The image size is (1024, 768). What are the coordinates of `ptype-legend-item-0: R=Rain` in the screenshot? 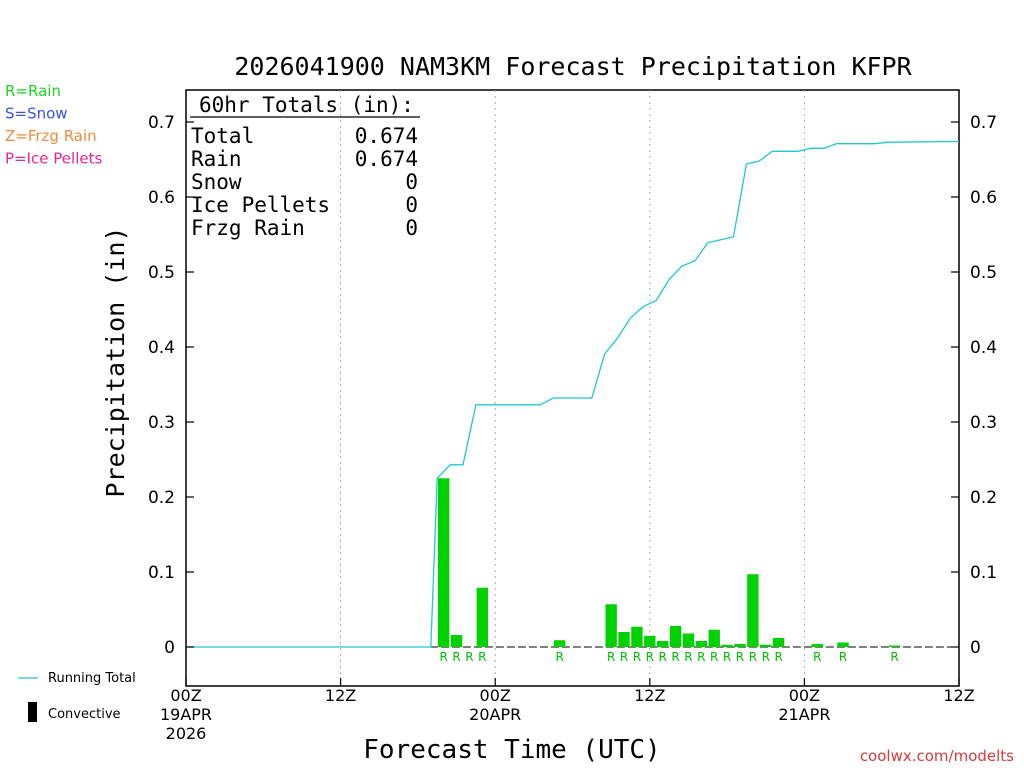 It's located at (33, 91).